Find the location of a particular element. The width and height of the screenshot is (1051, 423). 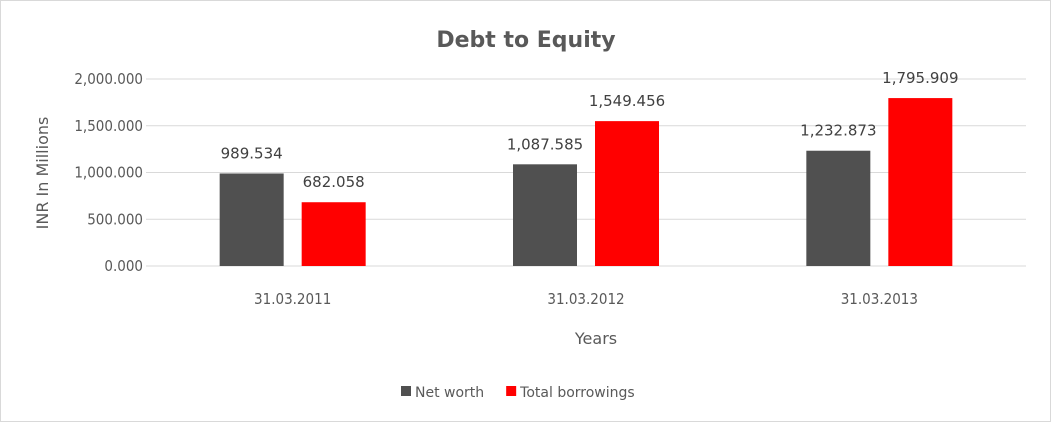

x-tick-label: 31.03.2011 is located at coordinates (292, 299).